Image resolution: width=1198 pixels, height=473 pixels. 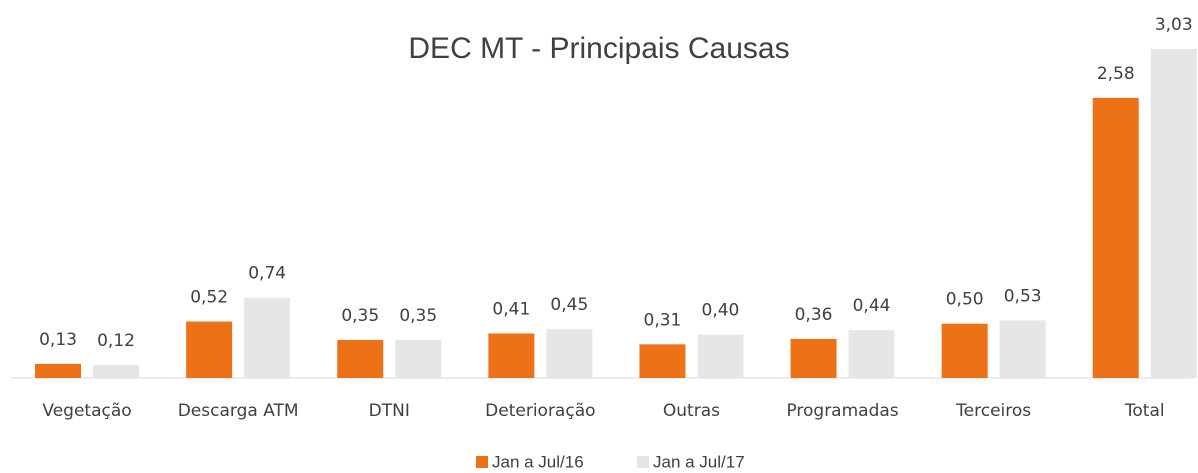 I want to click on x-tick-label: Programadas, so click(x=842, y=411).